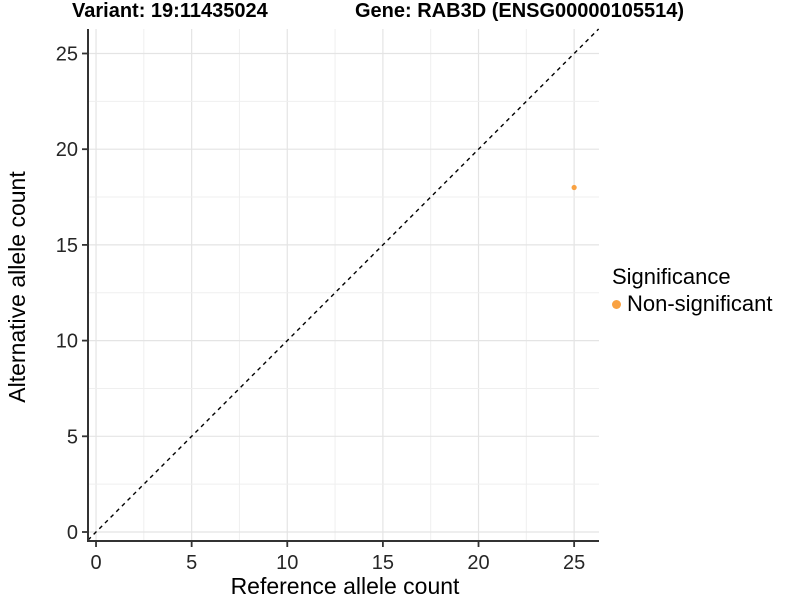  Describe the element at coordinates (383, 563) in the screenshot. I see `x-tick-label: 15` at that location.